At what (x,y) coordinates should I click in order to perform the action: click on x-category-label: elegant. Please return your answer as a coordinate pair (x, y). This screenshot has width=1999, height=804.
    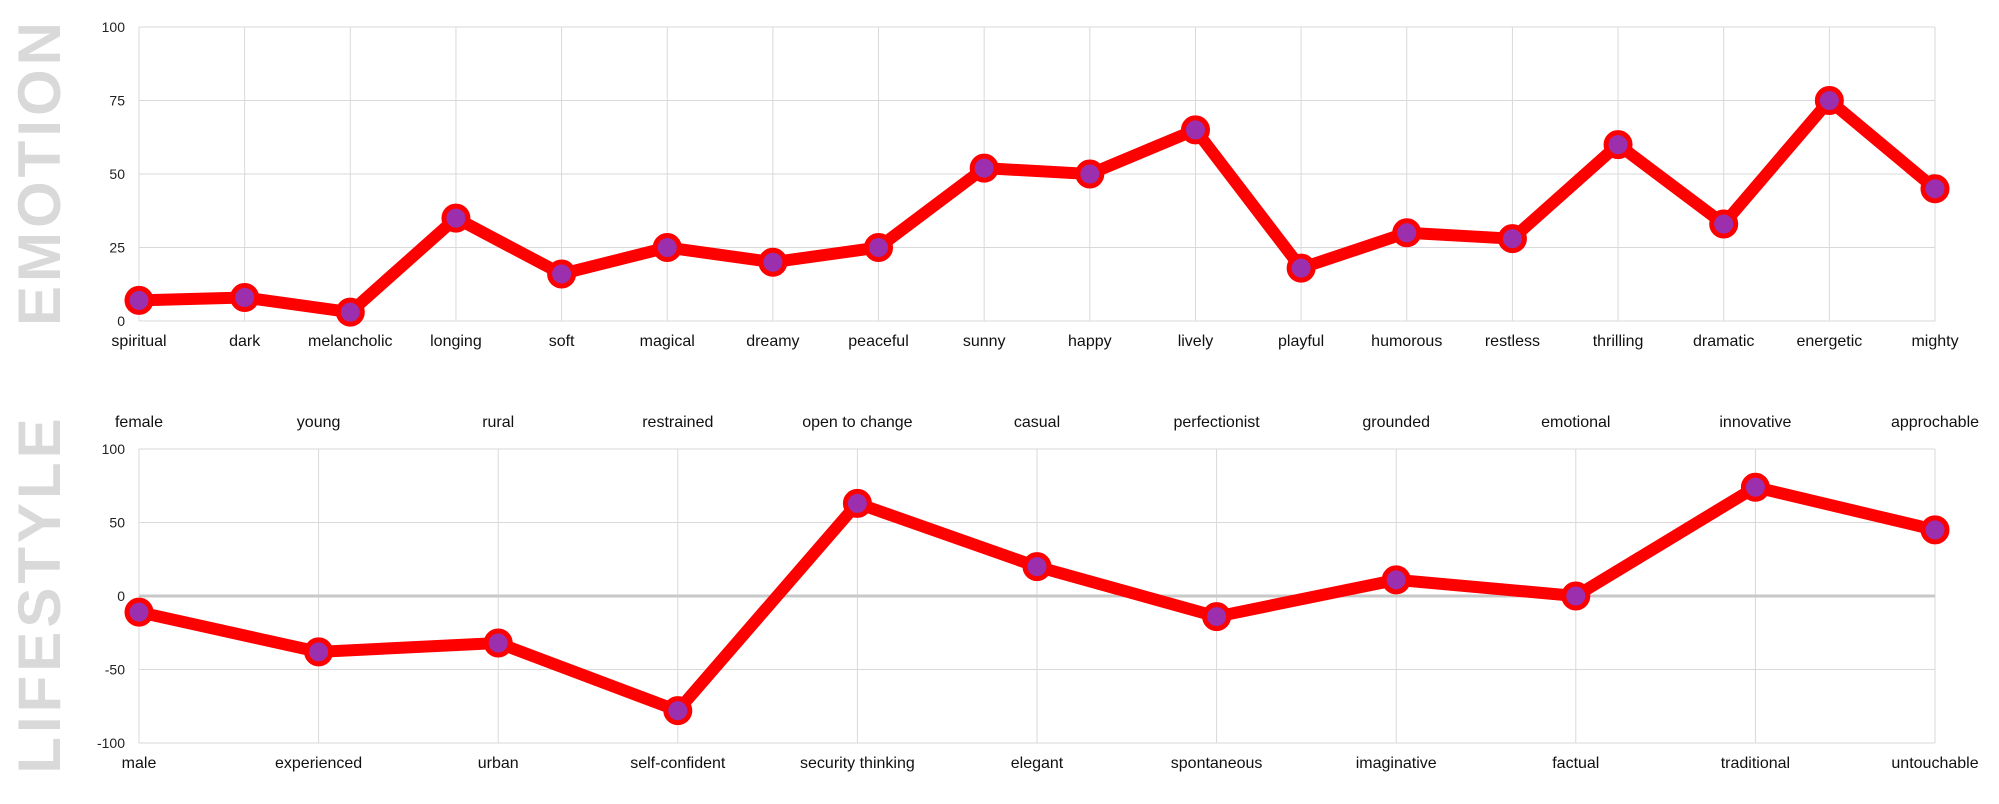
    Looking at the image, I should click on (1037, 763).